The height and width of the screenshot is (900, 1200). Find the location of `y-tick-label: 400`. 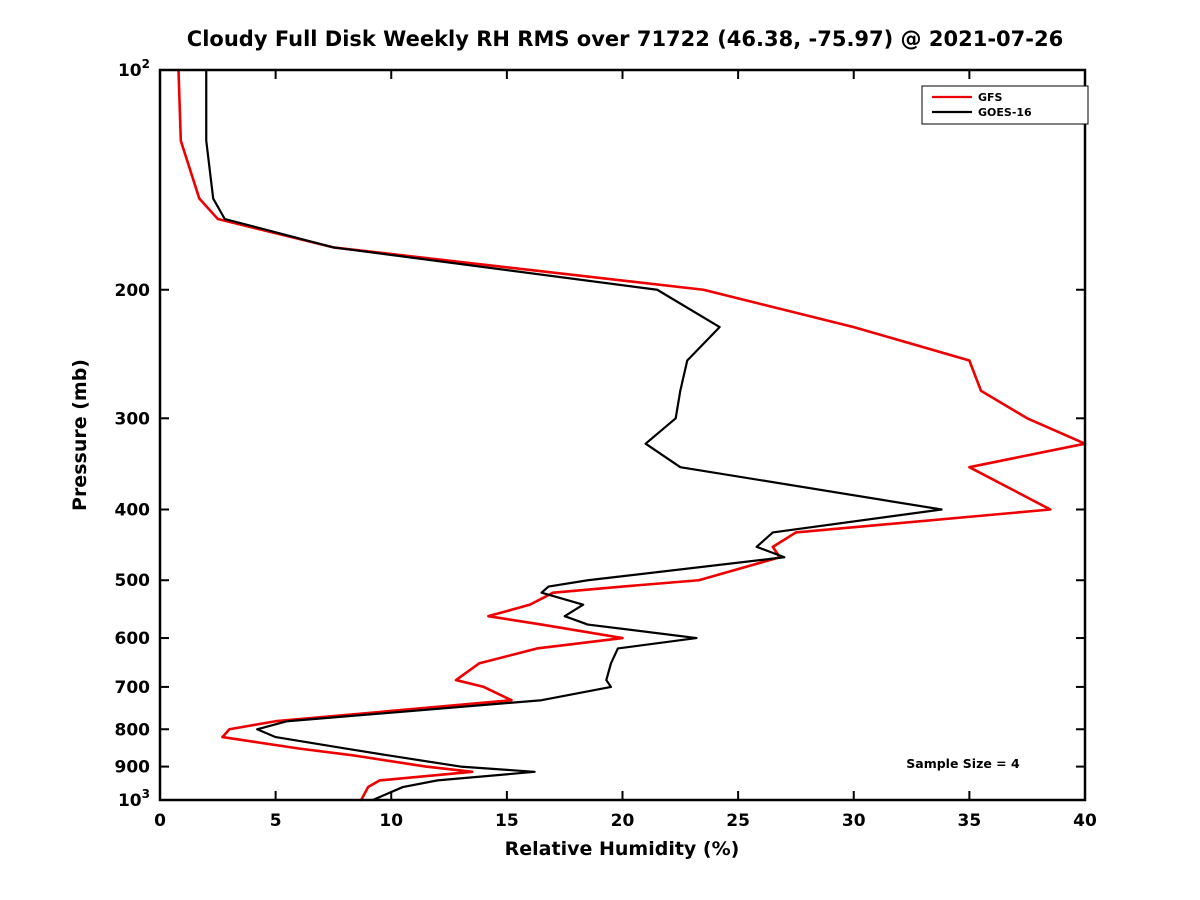

y-tick-label: 400 is located at coordinates (133, 511).